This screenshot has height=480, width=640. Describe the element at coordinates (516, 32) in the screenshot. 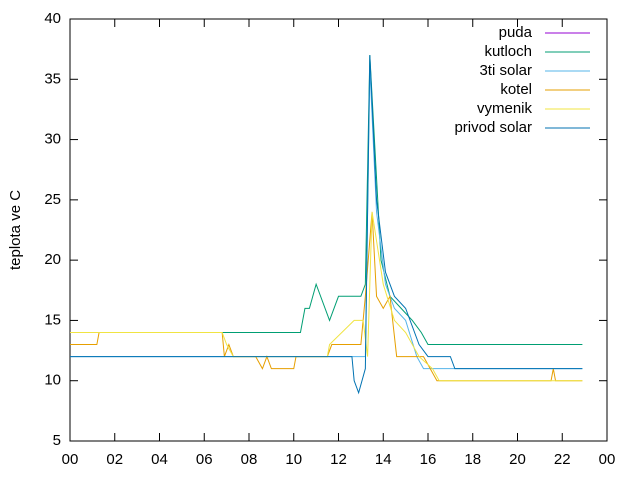

I see `legend-label: puda` at that location.